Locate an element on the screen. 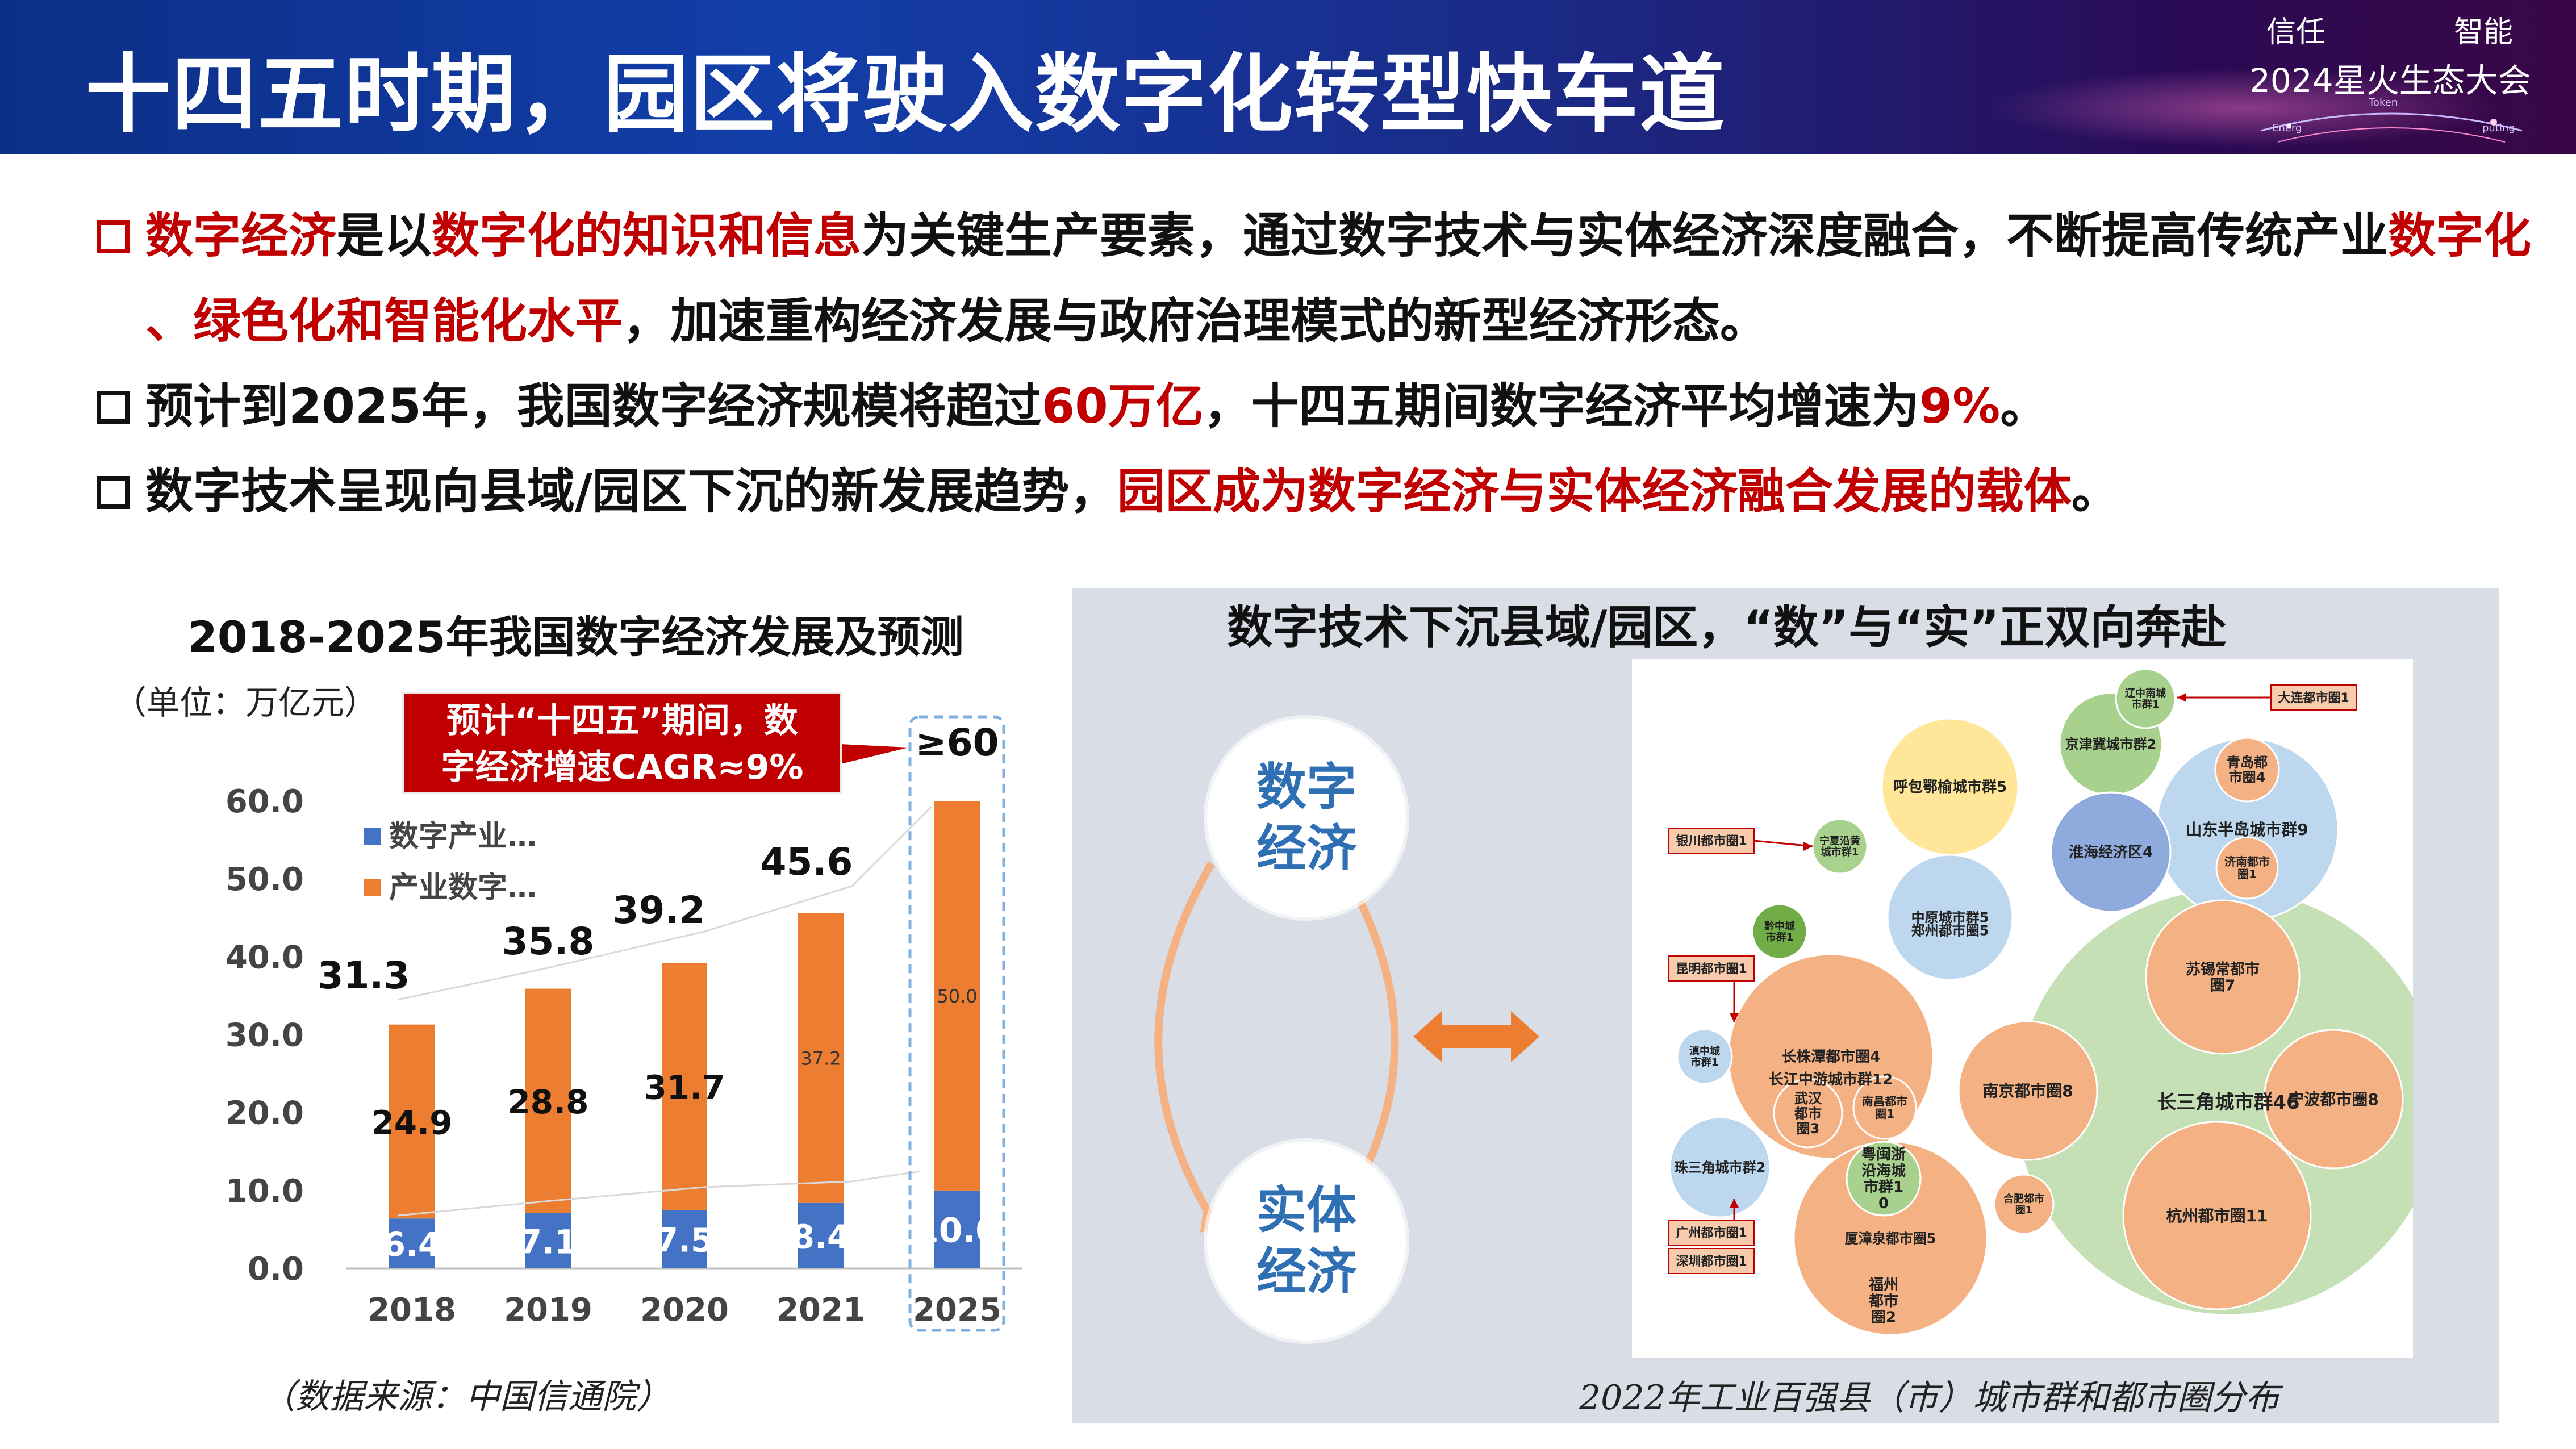 This screenshot has width=2576, height=1449. chart-title: 2018-2025年我国数字经济发展及预测 is located at coordinates (575, 637).